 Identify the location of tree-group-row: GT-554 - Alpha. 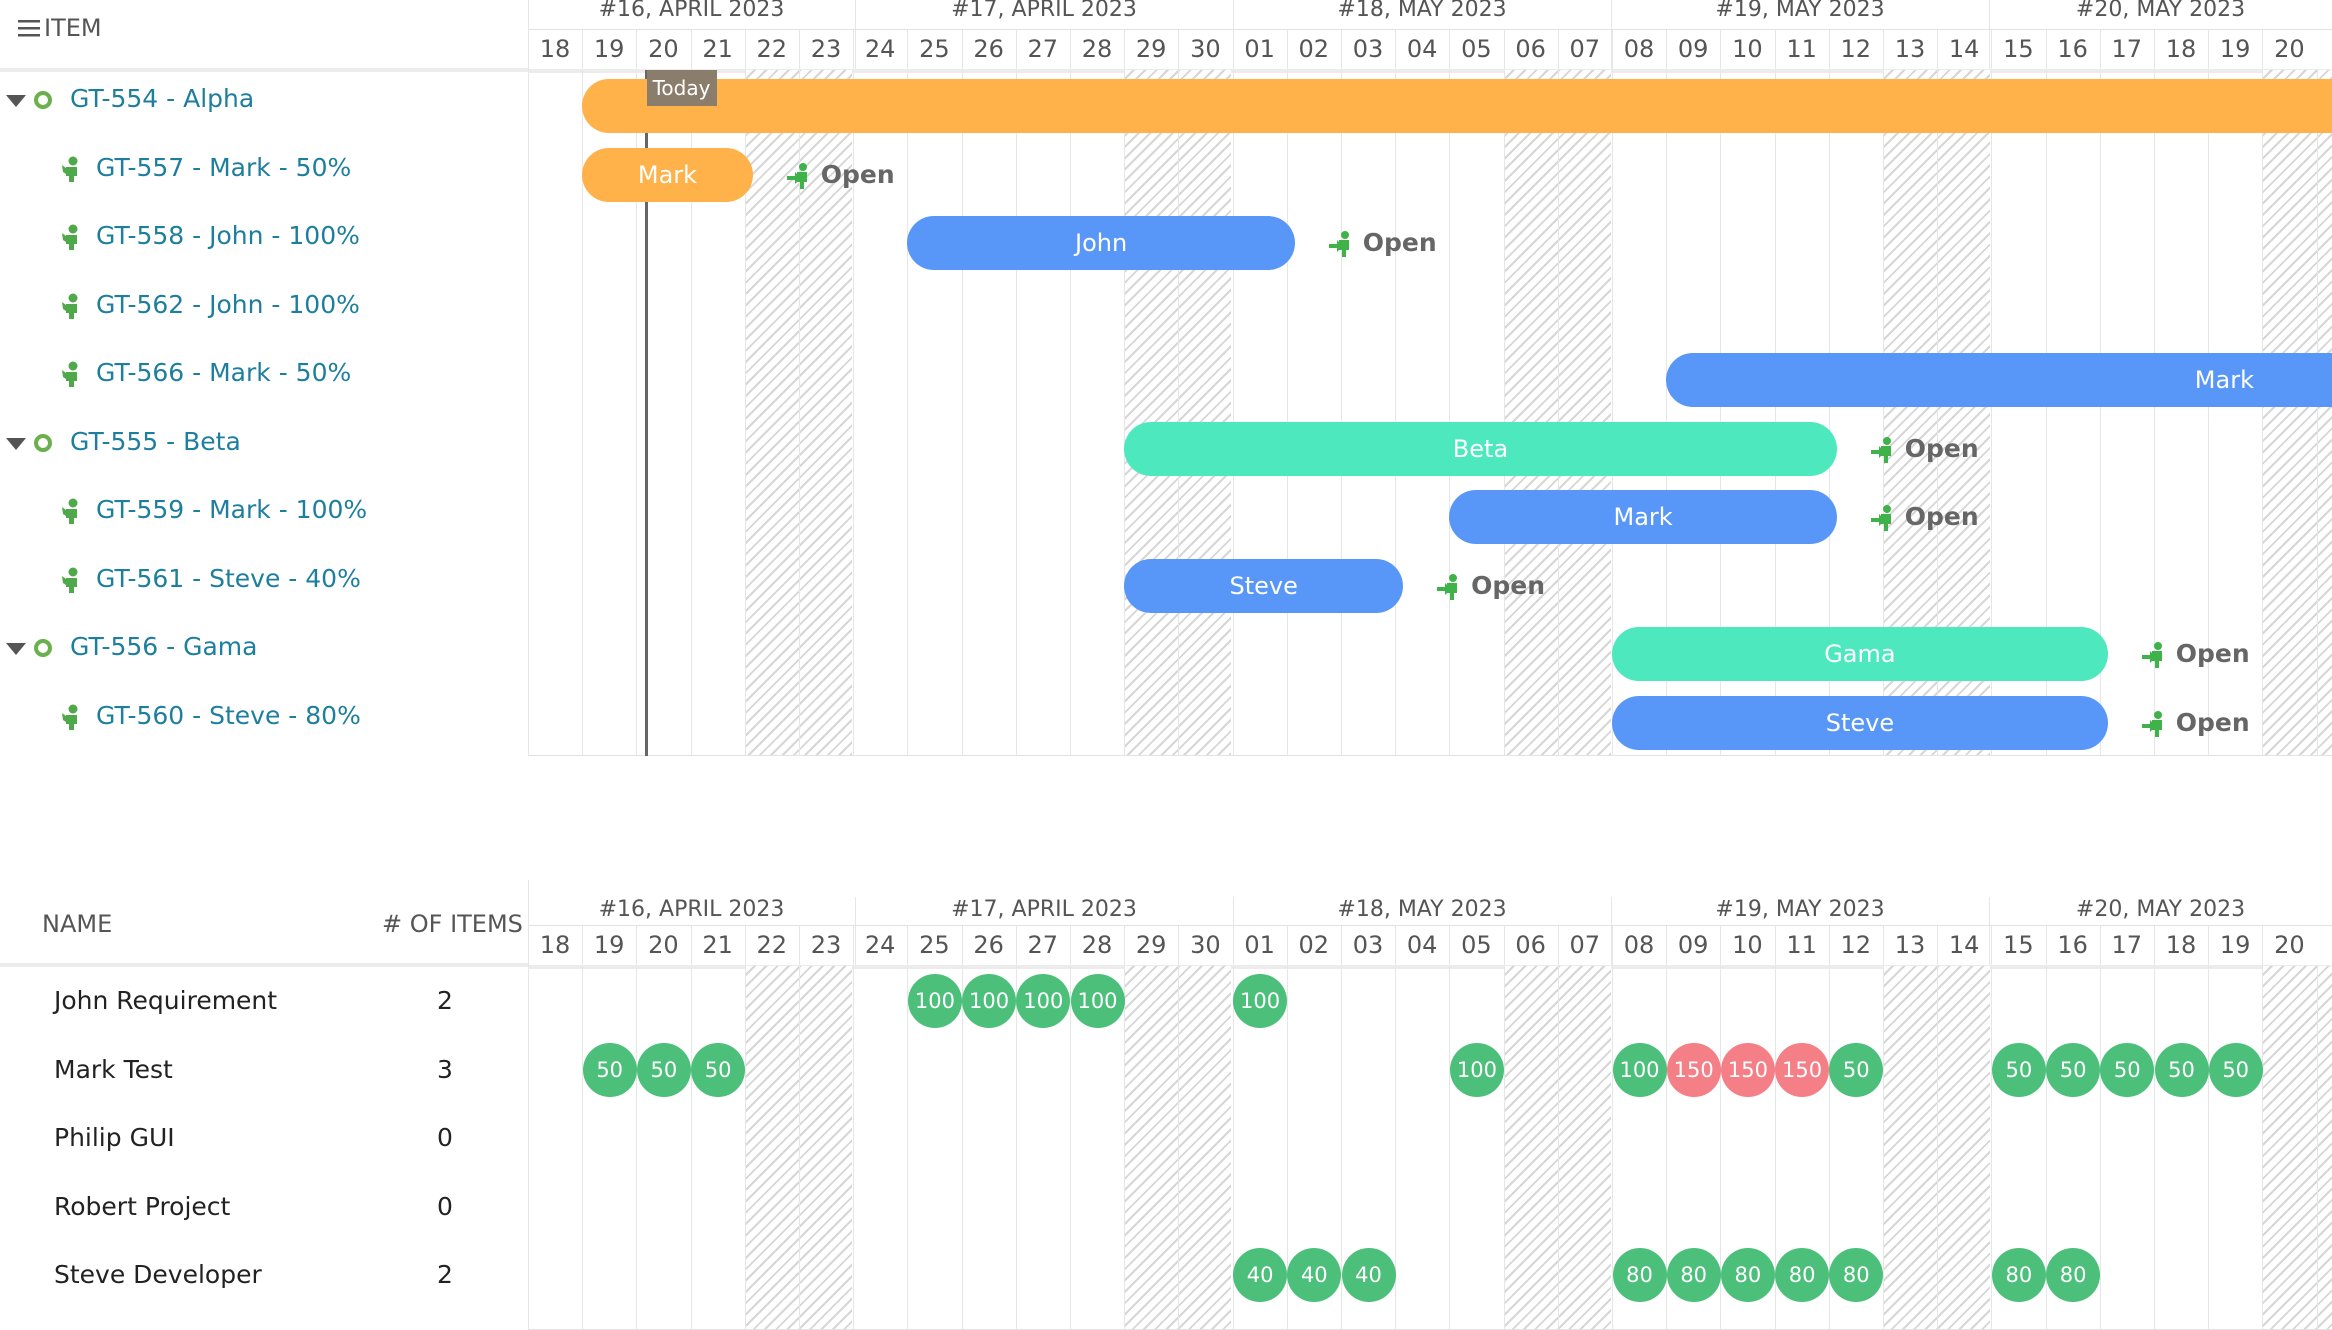
(264, 99).